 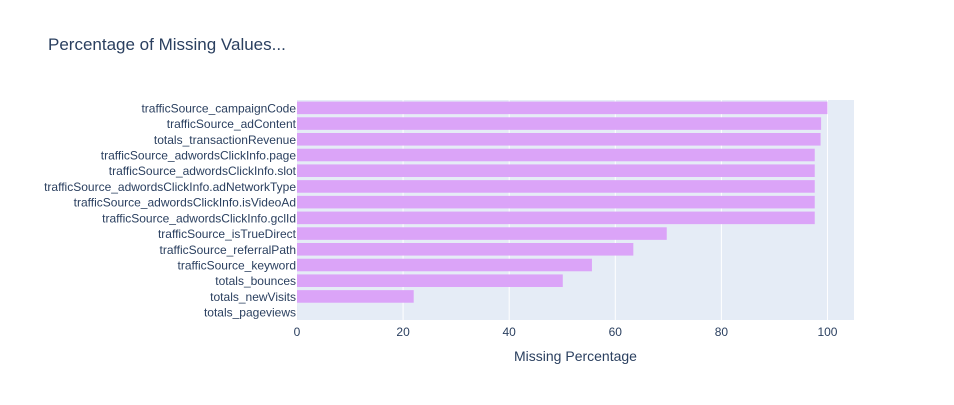 I want to click on category-label: trafficSource_keyword, so click(x=237, y=266).